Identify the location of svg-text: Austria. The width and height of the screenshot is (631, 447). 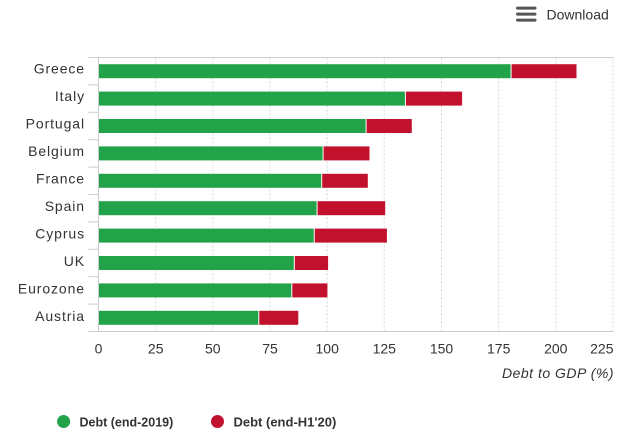
(60, 316).